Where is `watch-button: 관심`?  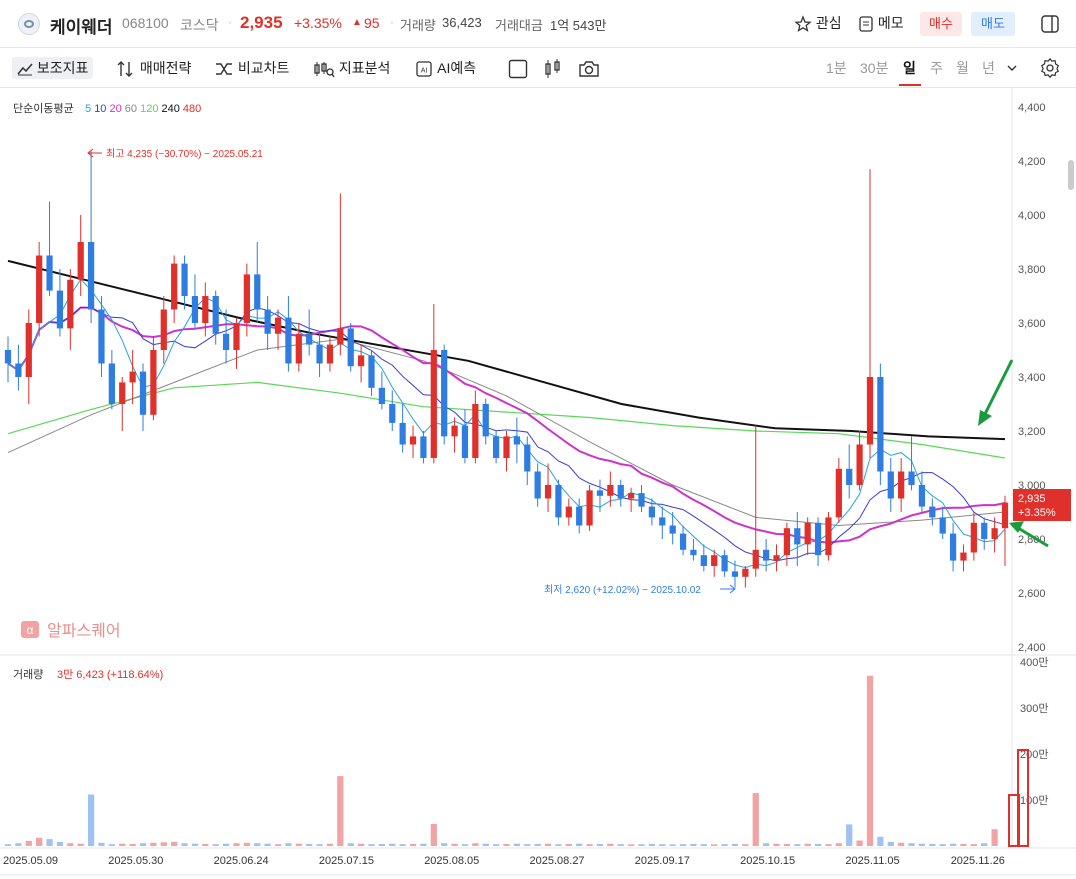 watch-button: 관심 is located at coordinates (818, 23).